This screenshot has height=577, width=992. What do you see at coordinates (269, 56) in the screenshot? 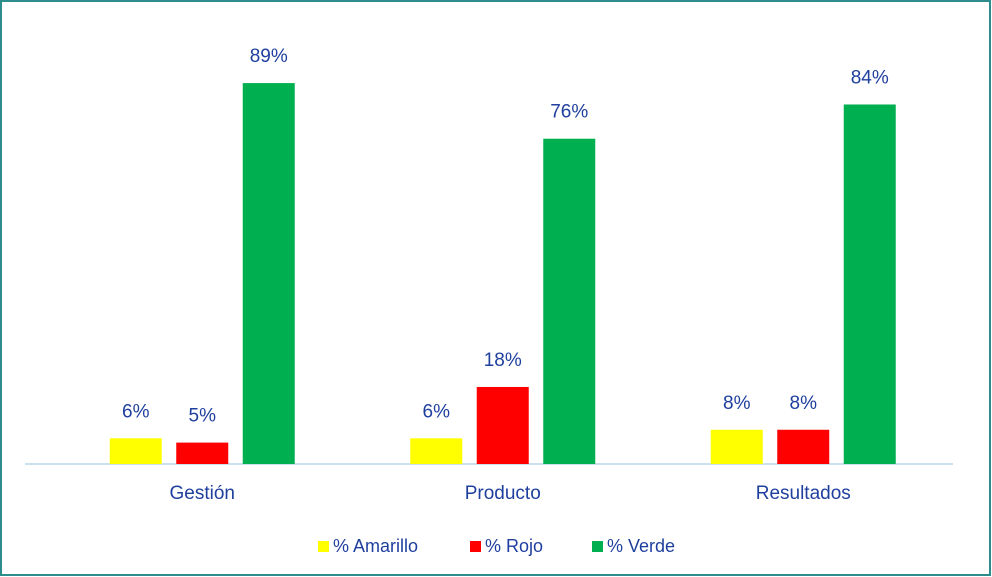
I see `data-label: 89%` at bounding box center [269, 56].